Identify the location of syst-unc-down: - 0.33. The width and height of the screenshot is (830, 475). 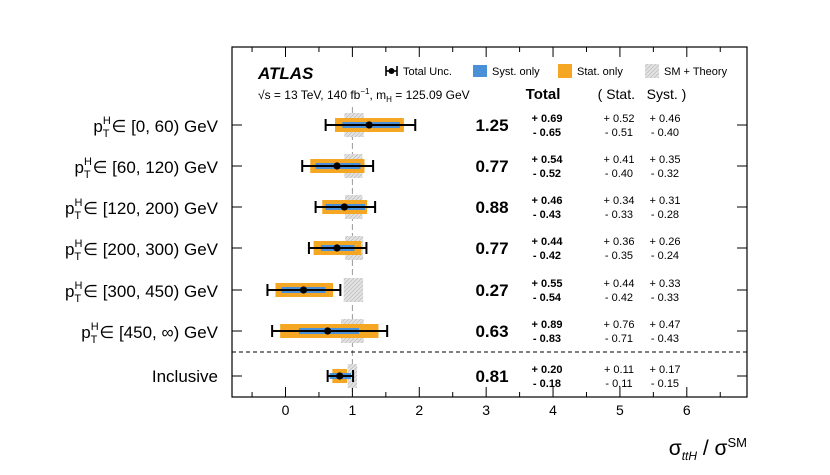
(665, 298).